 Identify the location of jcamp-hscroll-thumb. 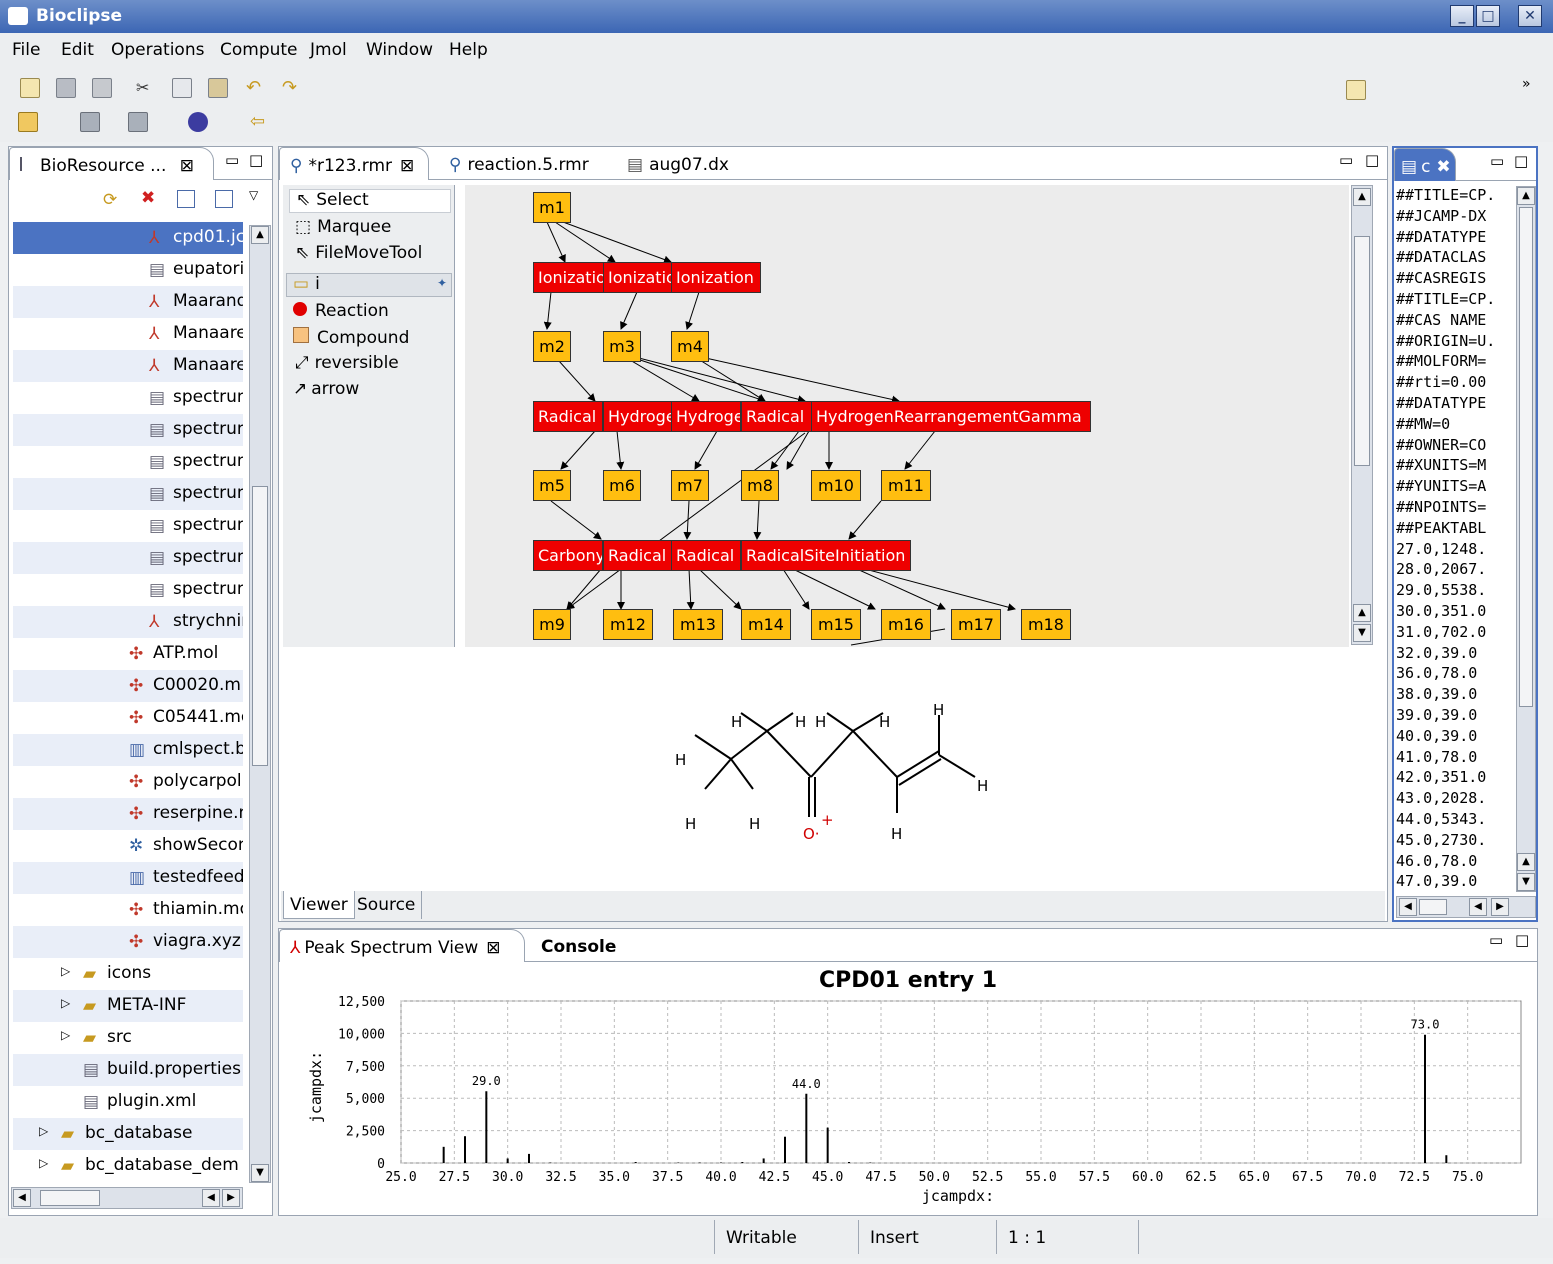
(1433, 907).